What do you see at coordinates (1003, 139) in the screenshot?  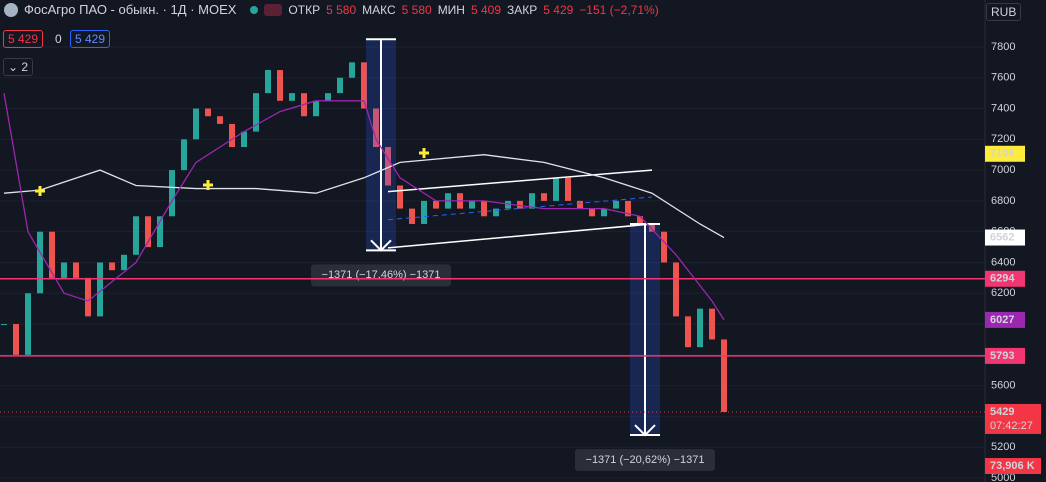 I see `y-tick-label: 7200` at bounding box center [1003, 139].